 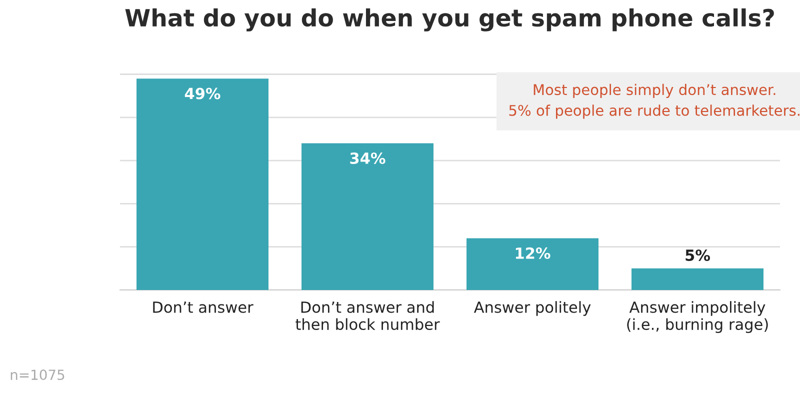 What do you see at coordinates (368, 315) in the screenshot?
I see `x-tick-label: Don’t answer and then block number` at bounding box center [368, 315].